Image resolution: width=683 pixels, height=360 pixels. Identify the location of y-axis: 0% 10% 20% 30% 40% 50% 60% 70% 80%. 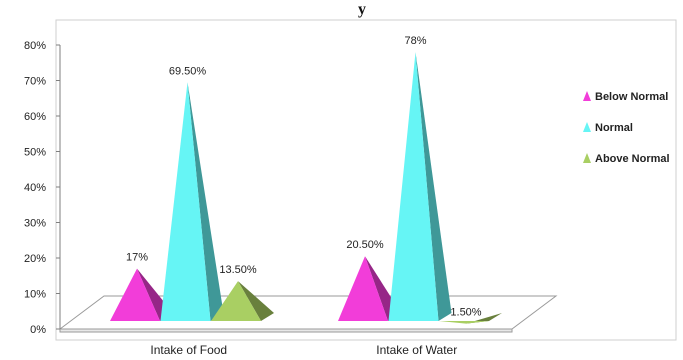
(42, 188).